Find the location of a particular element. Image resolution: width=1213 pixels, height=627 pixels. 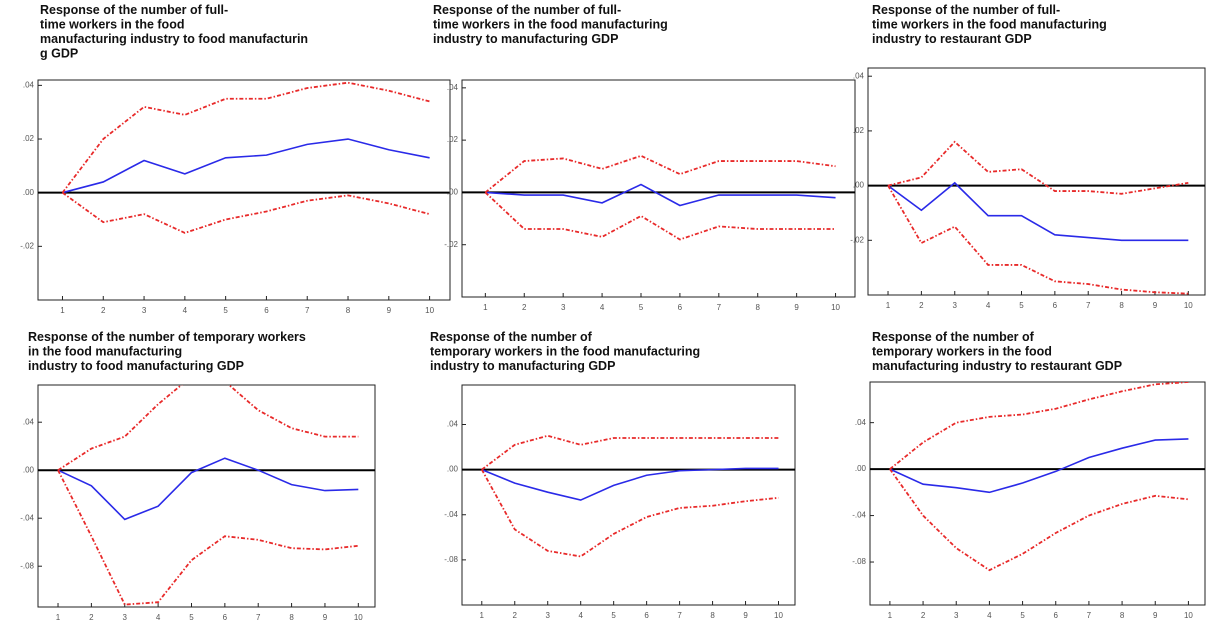

chart-title: temporary workers in the food is located at coordinates (962, 352).